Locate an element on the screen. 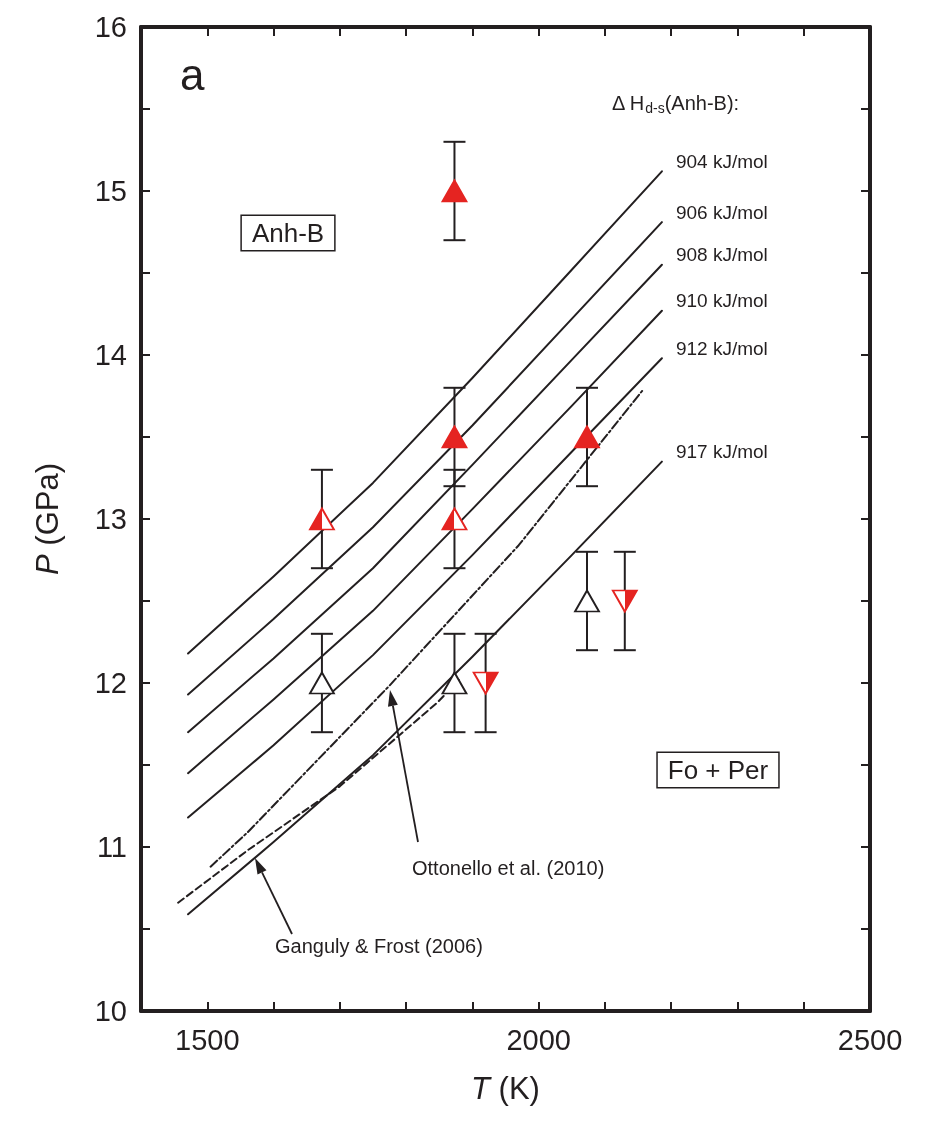 The width and height of the screenshot is (926, 1142). y-tick-label: 10 is located at coordinates (110, 1011).